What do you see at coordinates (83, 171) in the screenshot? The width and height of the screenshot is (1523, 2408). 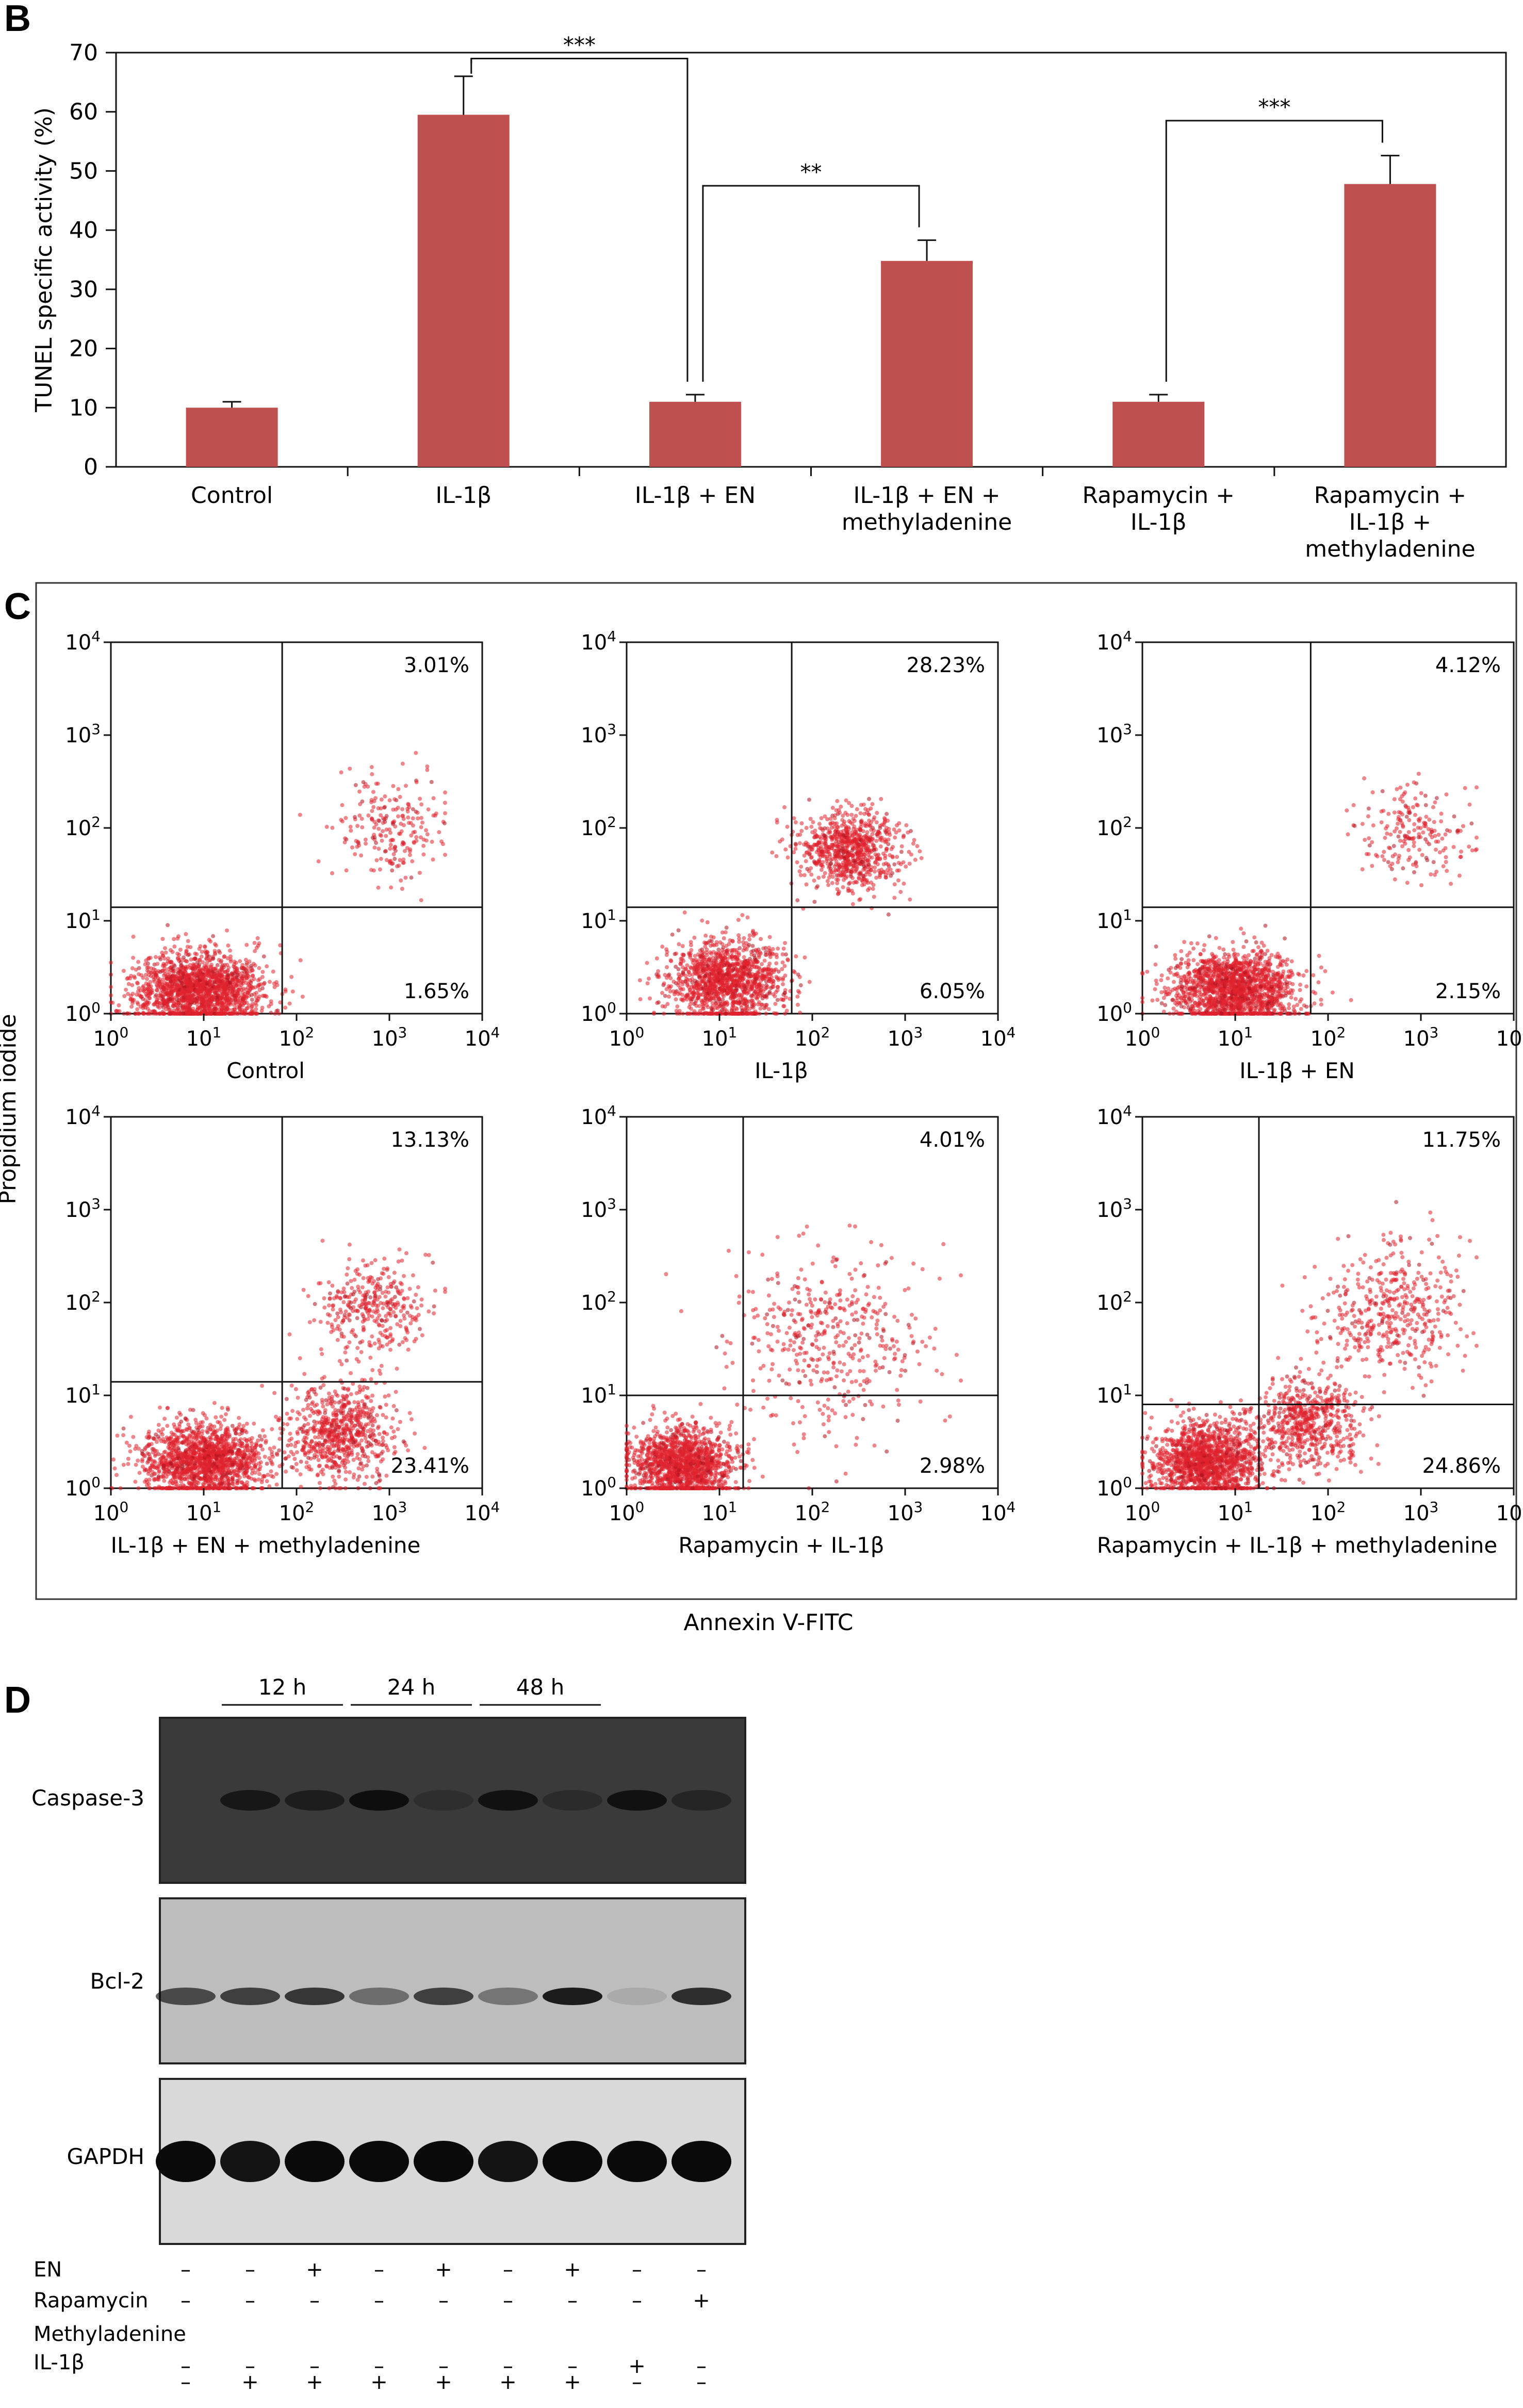 I see `y-tick-label: 50` at bounding box center [83, 171].